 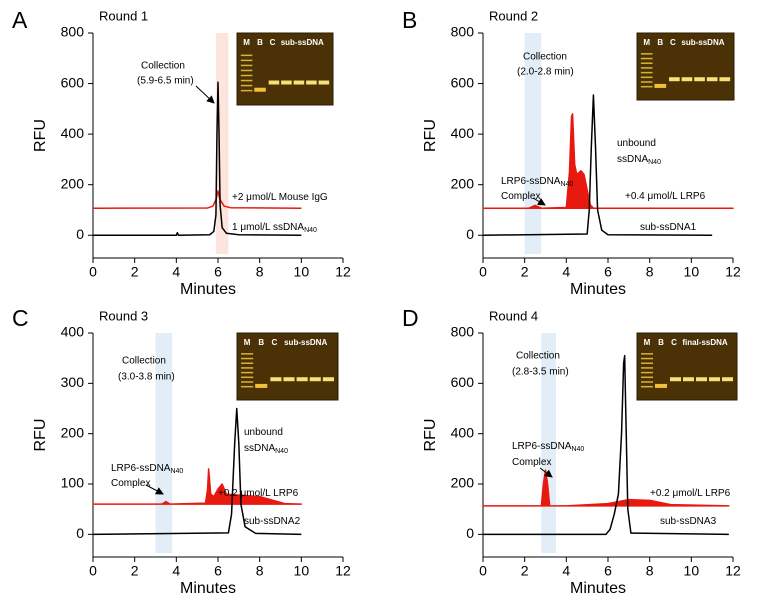 I want to click on x-axis-title: Minutes, so click(x=598, y=588).